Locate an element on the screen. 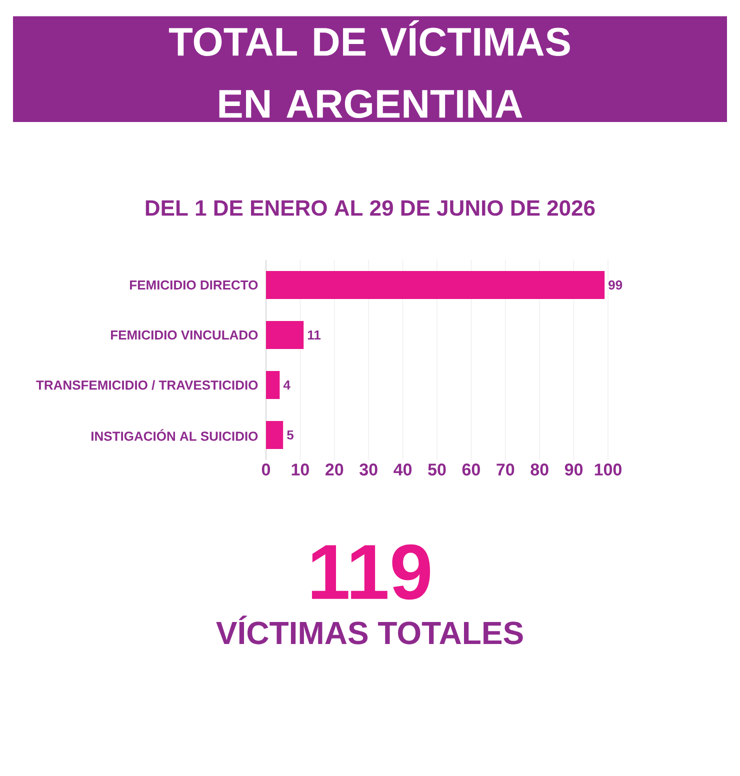 The image size is (740, 776). y-tick-label: INSTIGACIÓN AL SUICIDIO is located at coordinates (175, 435).